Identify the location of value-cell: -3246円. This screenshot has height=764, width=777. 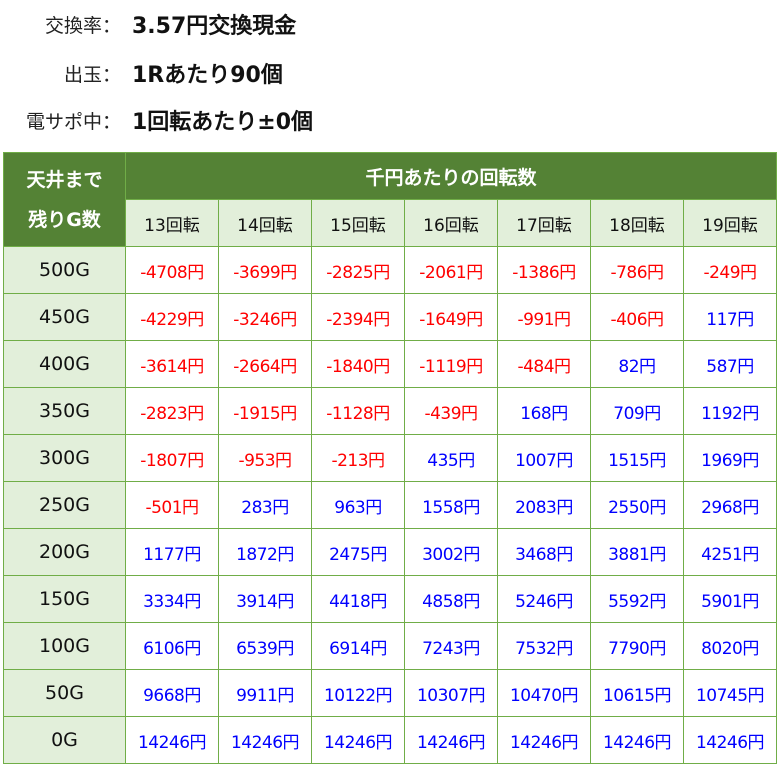
(265, 317).